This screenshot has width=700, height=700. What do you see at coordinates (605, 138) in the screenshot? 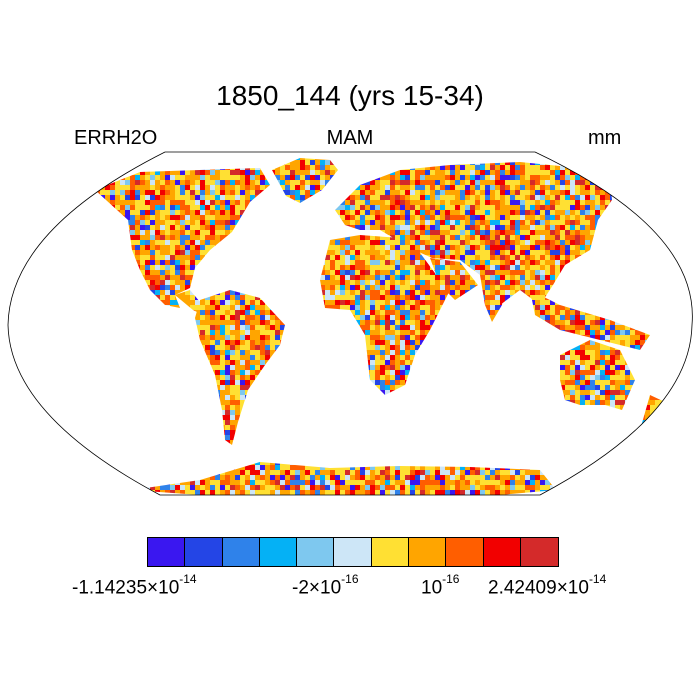
I see `units-label: mm` at bounding box center [605, 138].